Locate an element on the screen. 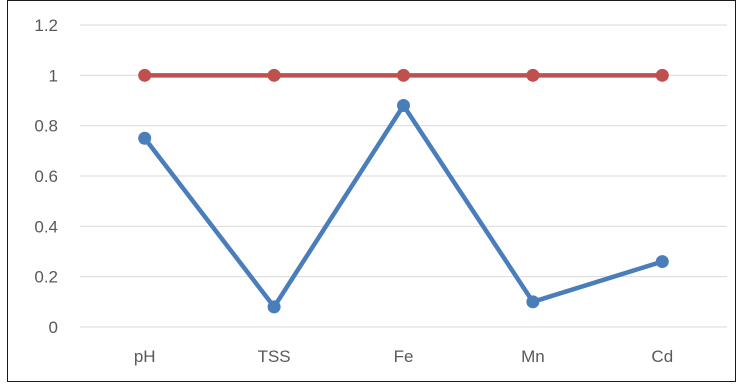  x-tick-label: Fe is located at coordinates (404, 356).